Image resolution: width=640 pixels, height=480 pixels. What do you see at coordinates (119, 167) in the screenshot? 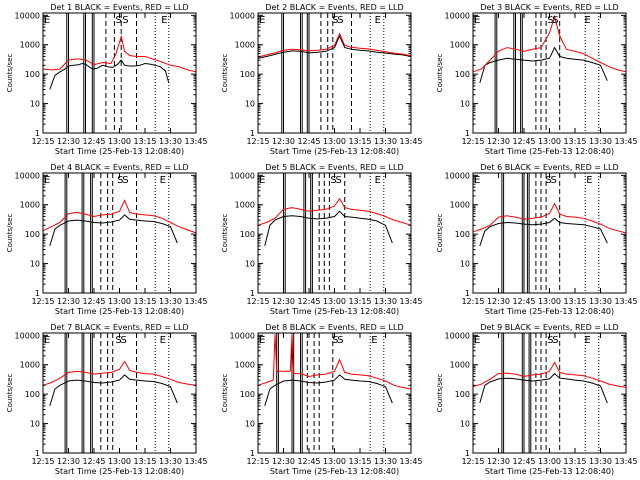
I see `panel-title: Det 4 BLACK = Events, RED = LLD` at bounding box center [119, 167].